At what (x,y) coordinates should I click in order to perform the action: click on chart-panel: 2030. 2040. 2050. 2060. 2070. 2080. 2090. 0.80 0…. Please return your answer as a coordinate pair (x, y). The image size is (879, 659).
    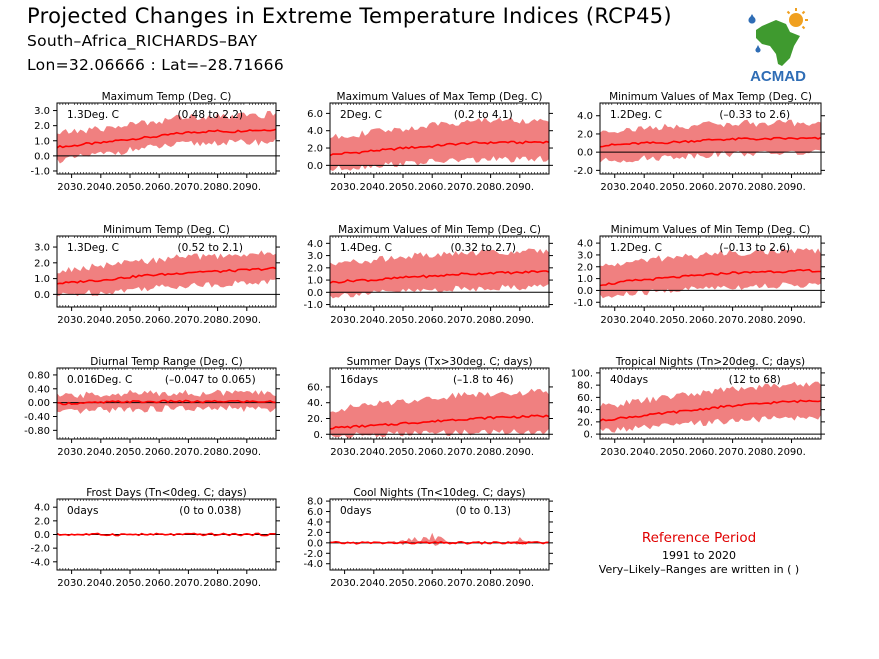
    Looking at the image, I should click on (152, 407).